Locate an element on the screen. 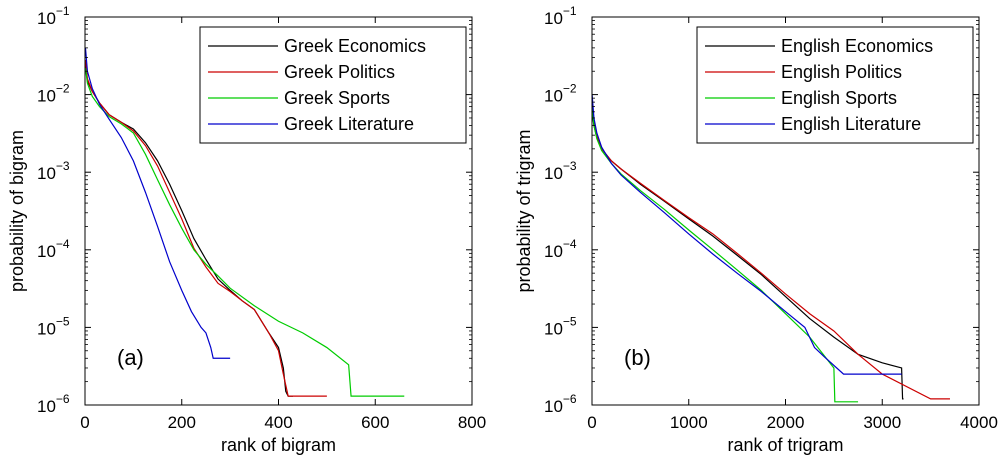 This screenshot has width=1006, height=459. chart-1-y-tick-label: 10⁻³ is located at coordinates (560, 171).